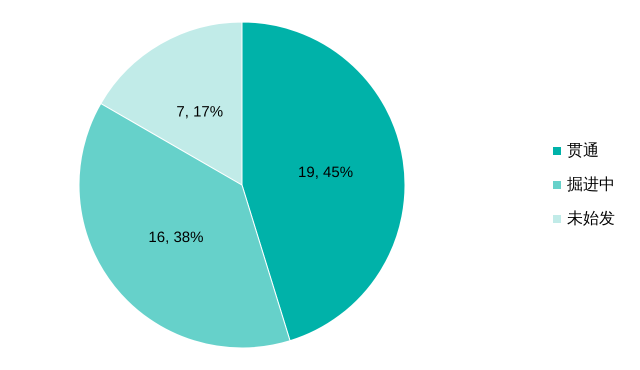  Describe the element at coordinates (591, 219) in the screenshot. I see `legend-label: 未始发` at that location.